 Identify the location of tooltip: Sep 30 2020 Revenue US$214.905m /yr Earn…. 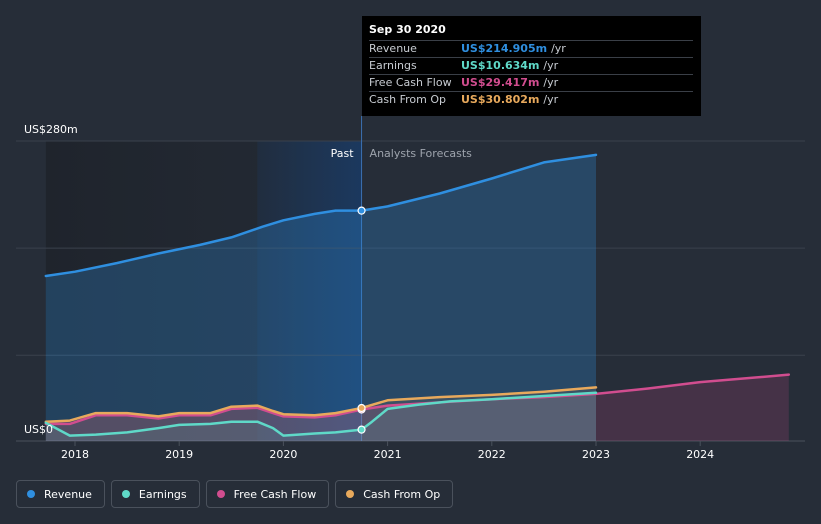
(531, 66).